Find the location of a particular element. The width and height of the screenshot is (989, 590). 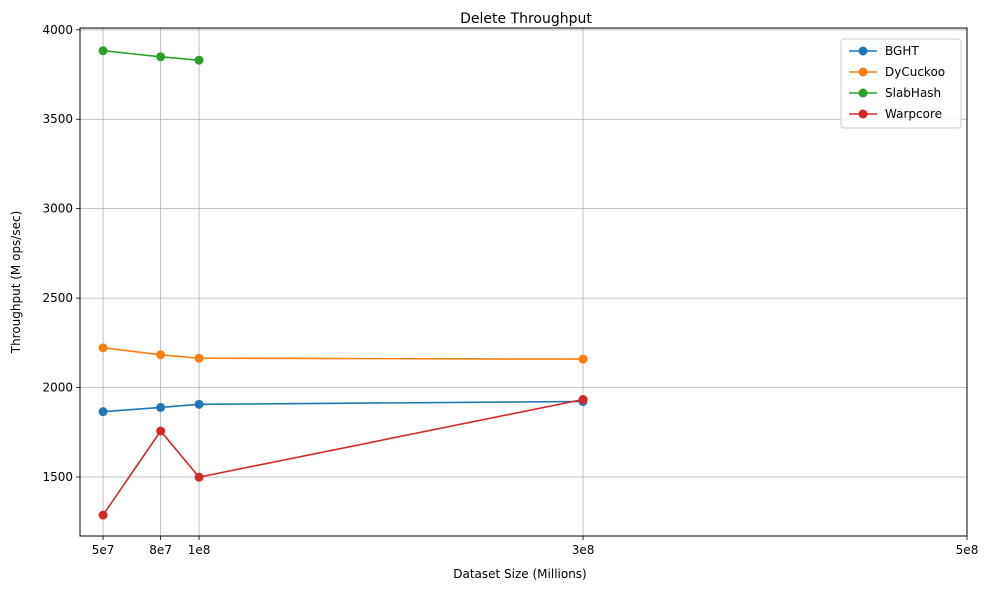

x-tick-label: 3e8 is located at coordinates (583, 550).